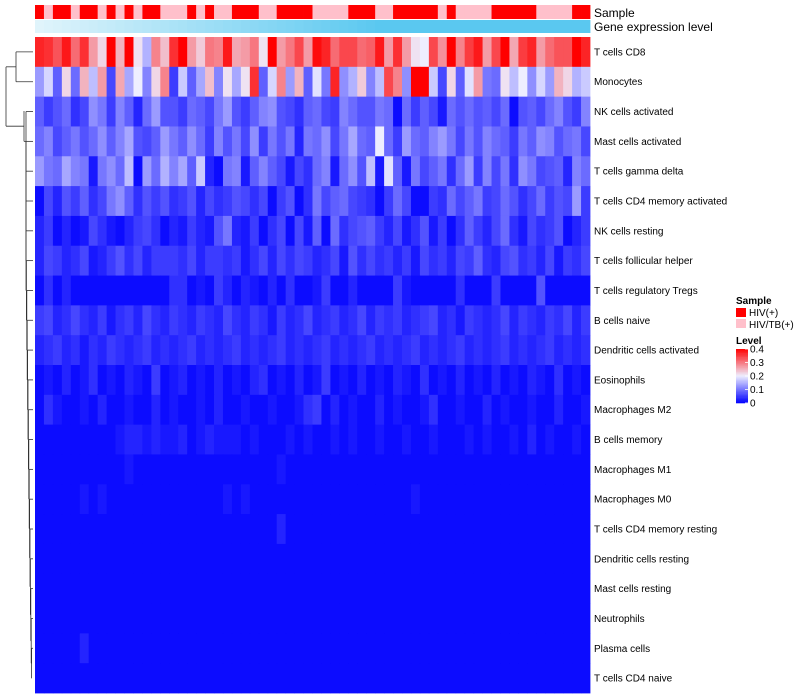 This screenshot has width=800, height=700. What do you see at coordinates (646, 291) in the screenshot?
I see `row-label: T cells regulatory Tregs` at bounding box center [646, 291].